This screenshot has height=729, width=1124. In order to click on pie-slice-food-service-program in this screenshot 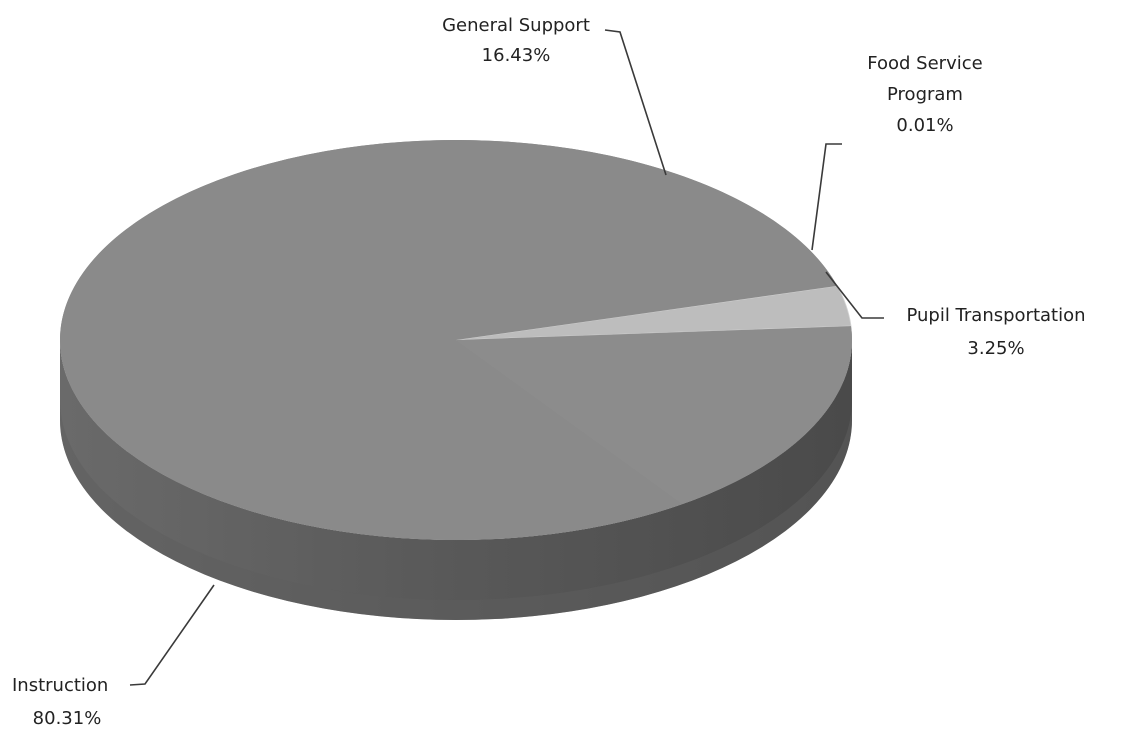, I will do `click(654, 333)`.